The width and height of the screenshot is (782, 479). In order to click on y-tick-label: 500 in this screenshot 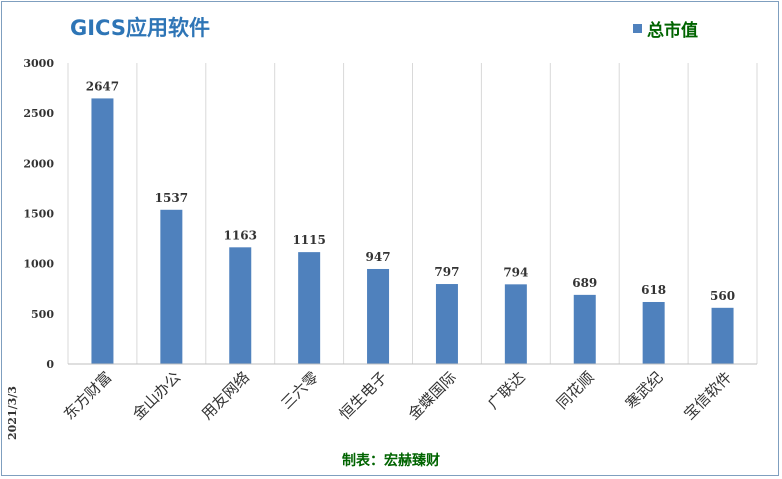, I will do `click(42, 314)`.